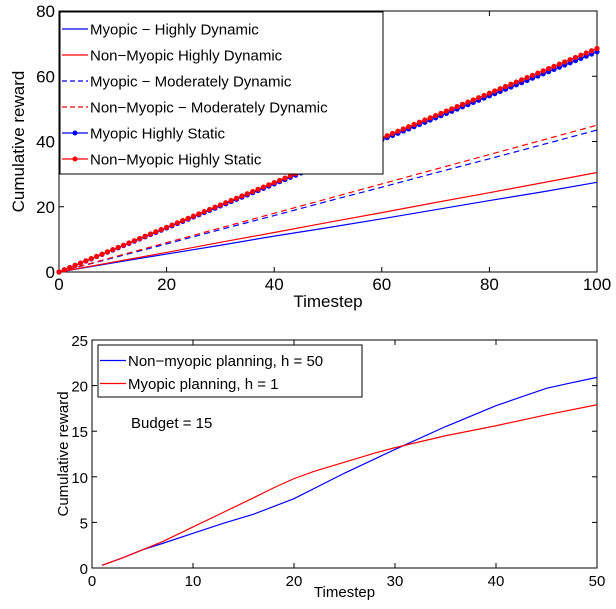  I want to click on y-tick-label: 40, so click(45, 142).